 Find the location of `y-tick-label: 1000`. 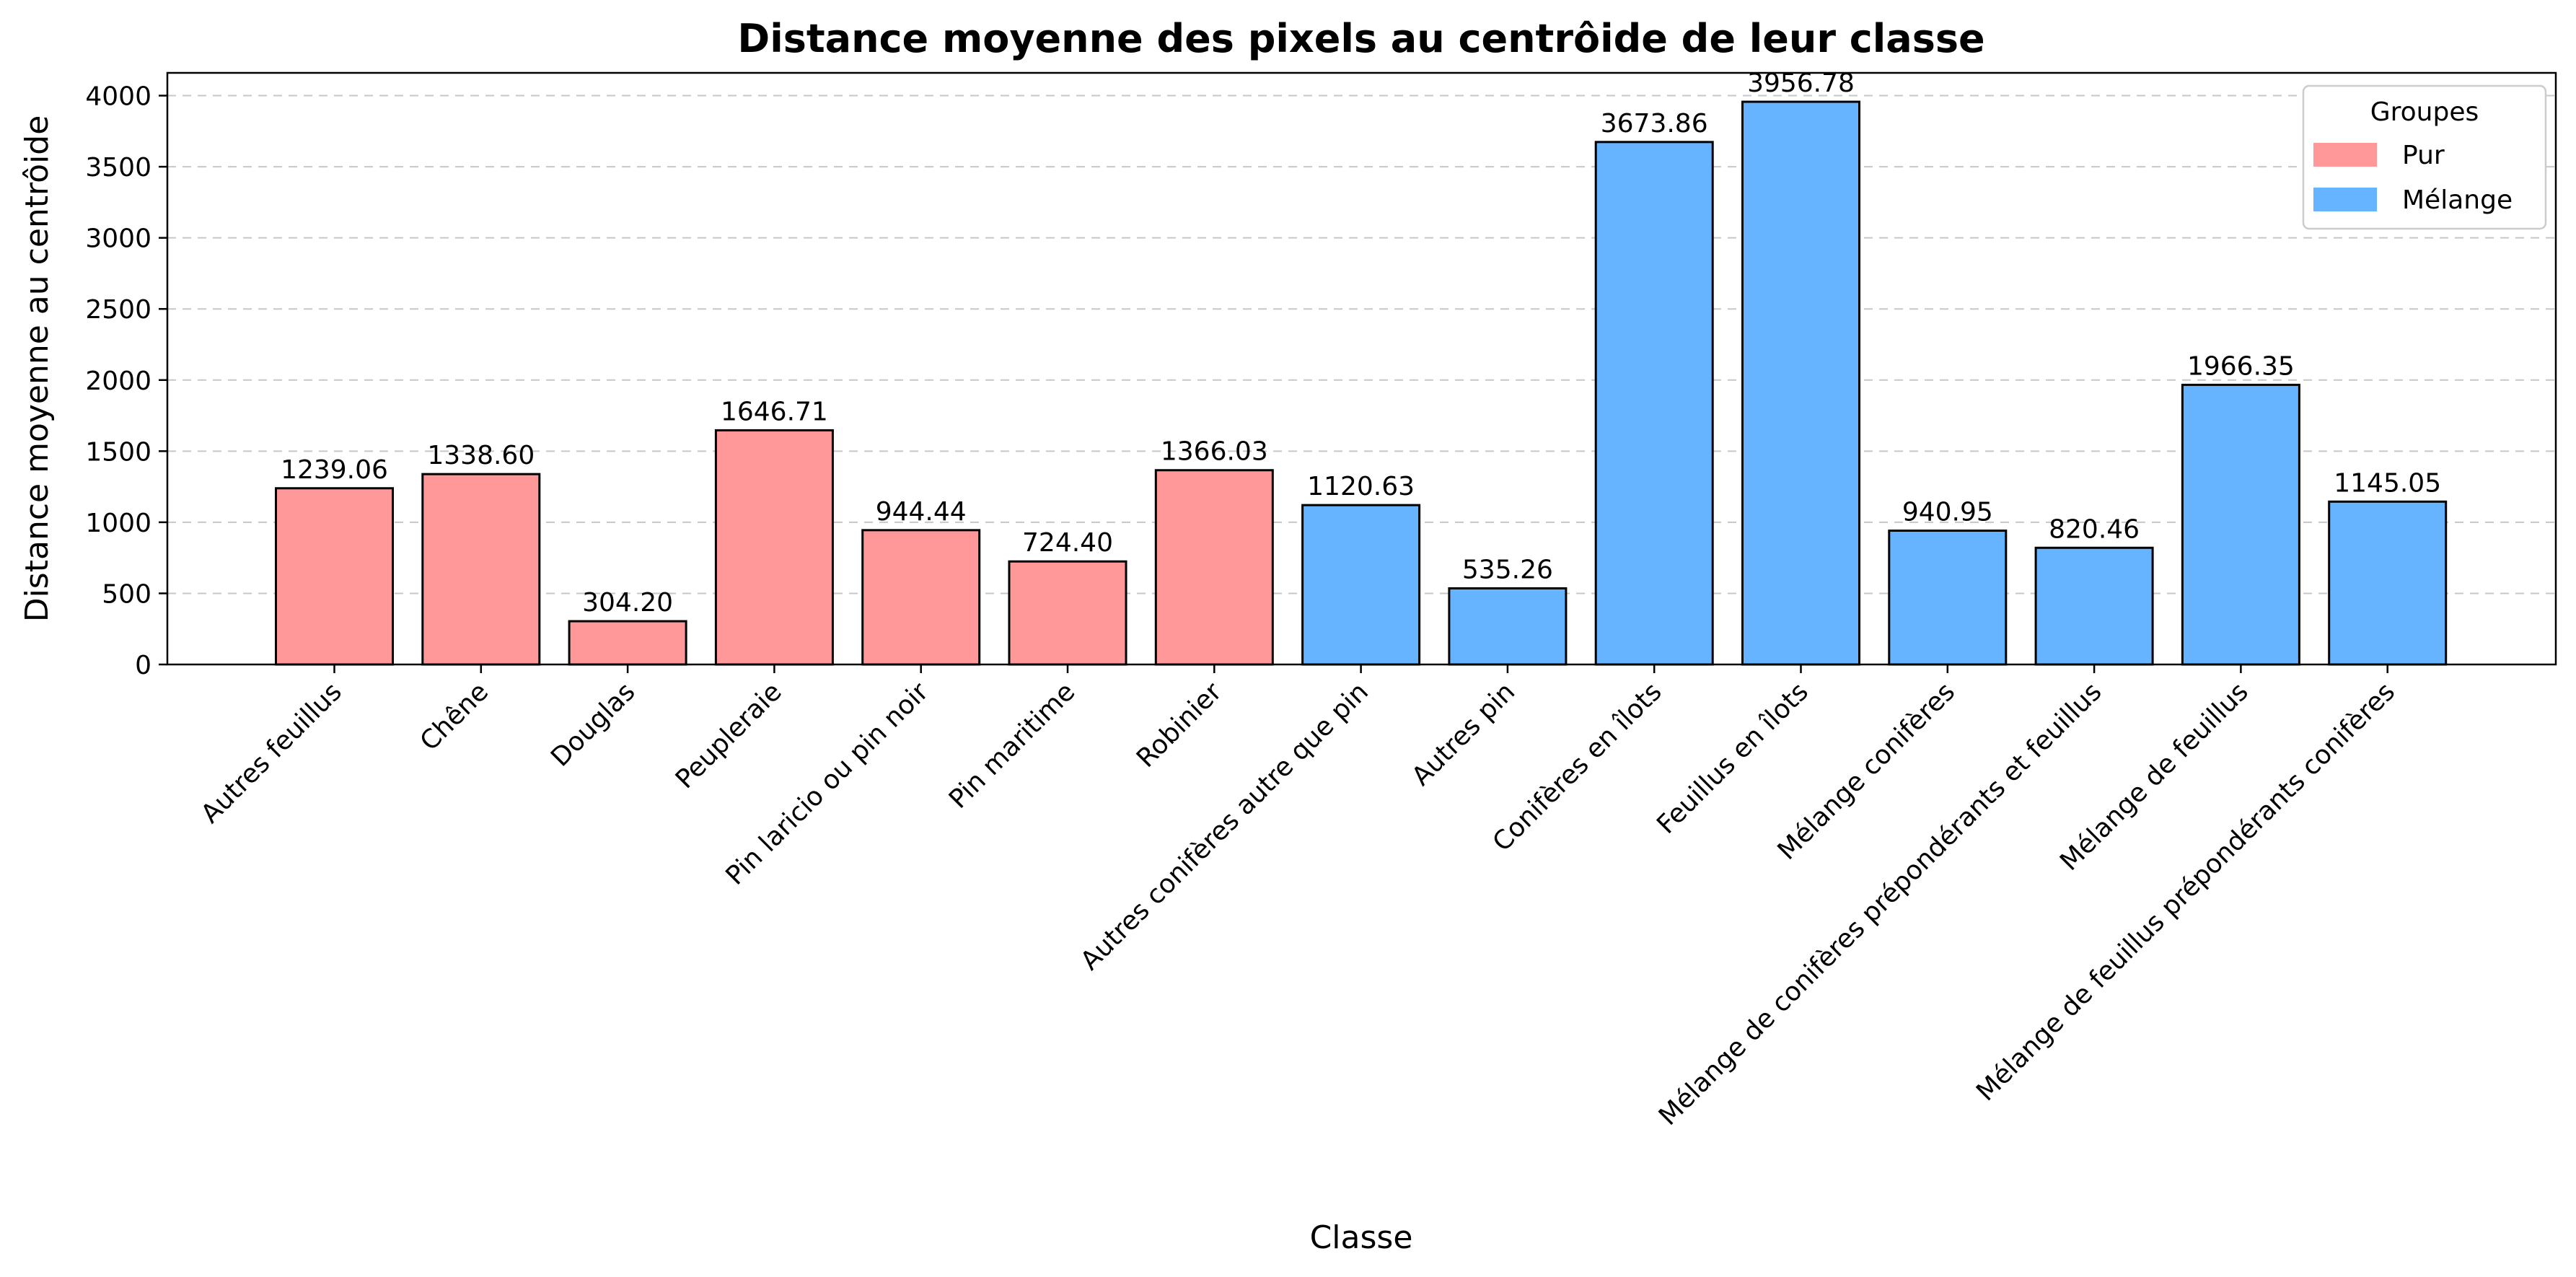

y-tick-label: 1000 is located at coordinates (118, 523).